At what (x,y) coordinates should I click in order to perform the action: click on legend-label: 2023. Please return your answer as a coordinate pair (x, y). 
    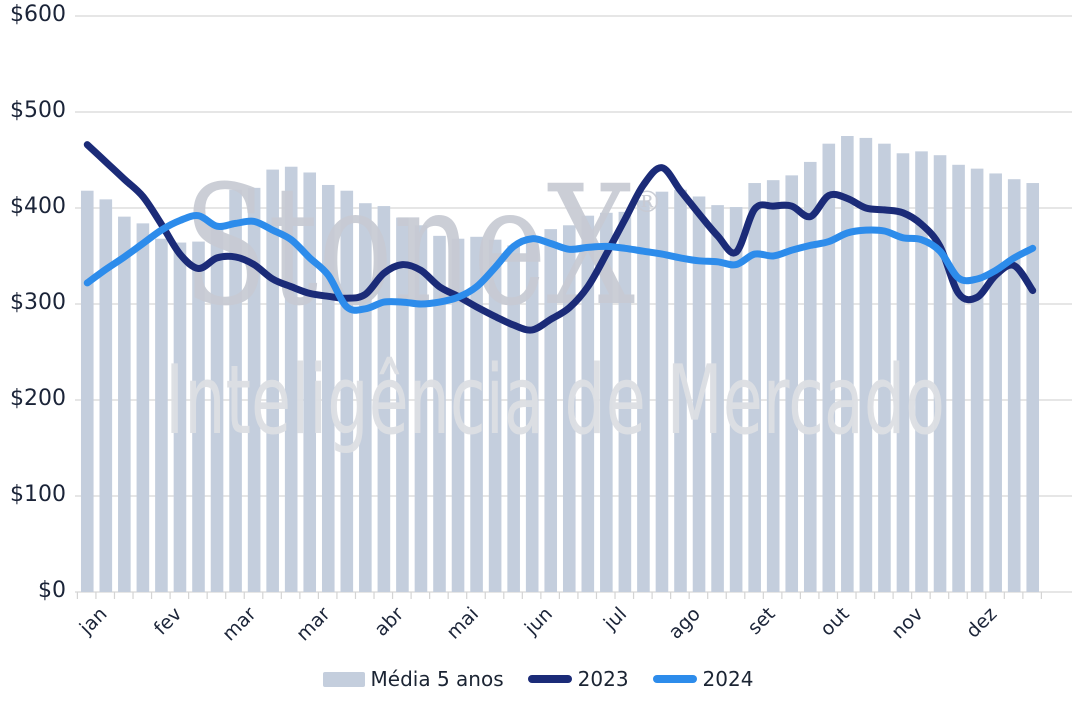
    Looking at the image, I should click on (603, 679).